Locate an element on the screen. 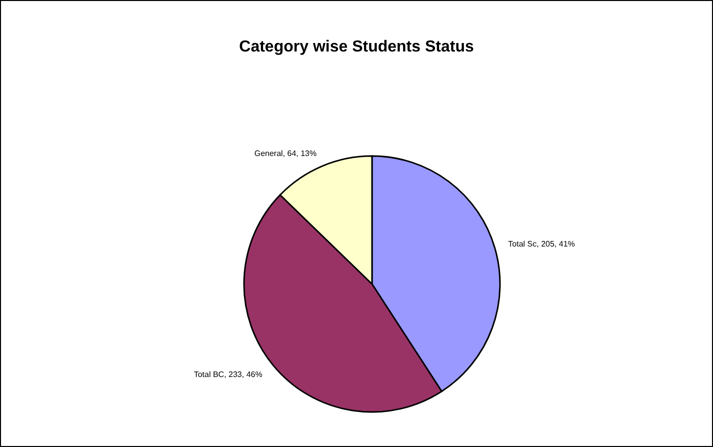 The image size is (713, 447). chart-title: Category wise Students Status is located at coordinates (356, 47).